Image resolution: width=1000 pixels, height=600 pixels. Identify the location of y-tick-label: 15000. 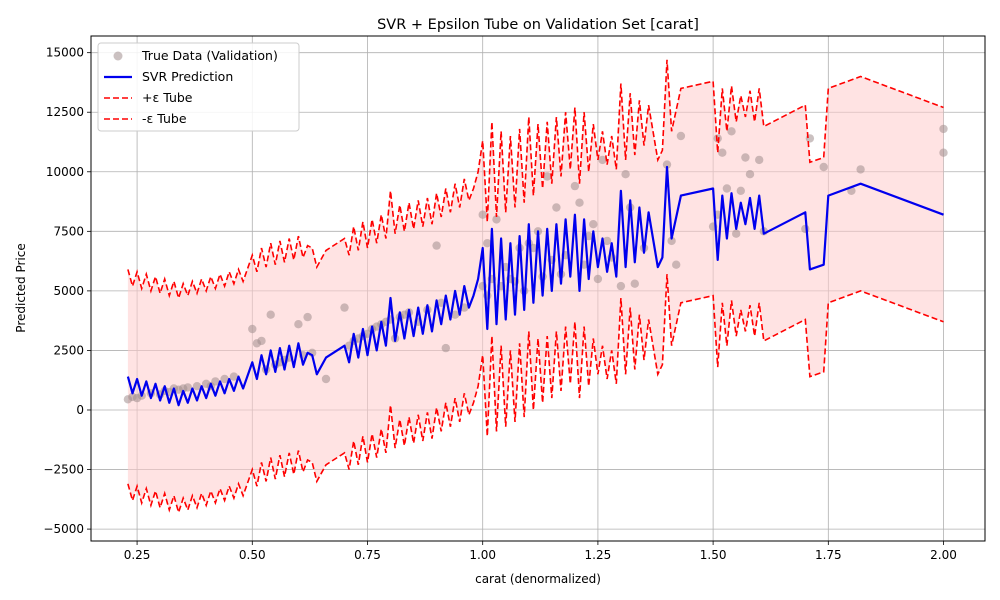
(65, 53).